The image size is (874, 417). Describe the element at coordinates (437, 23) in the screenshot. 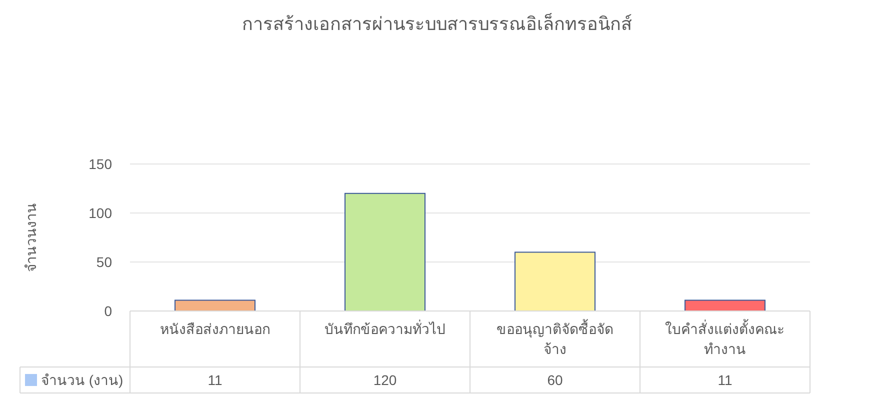

I see `chart-title: การสร้างเอกสารผ่านระบบสารบรรณอิเล็กทรอนิกส์` at that location.